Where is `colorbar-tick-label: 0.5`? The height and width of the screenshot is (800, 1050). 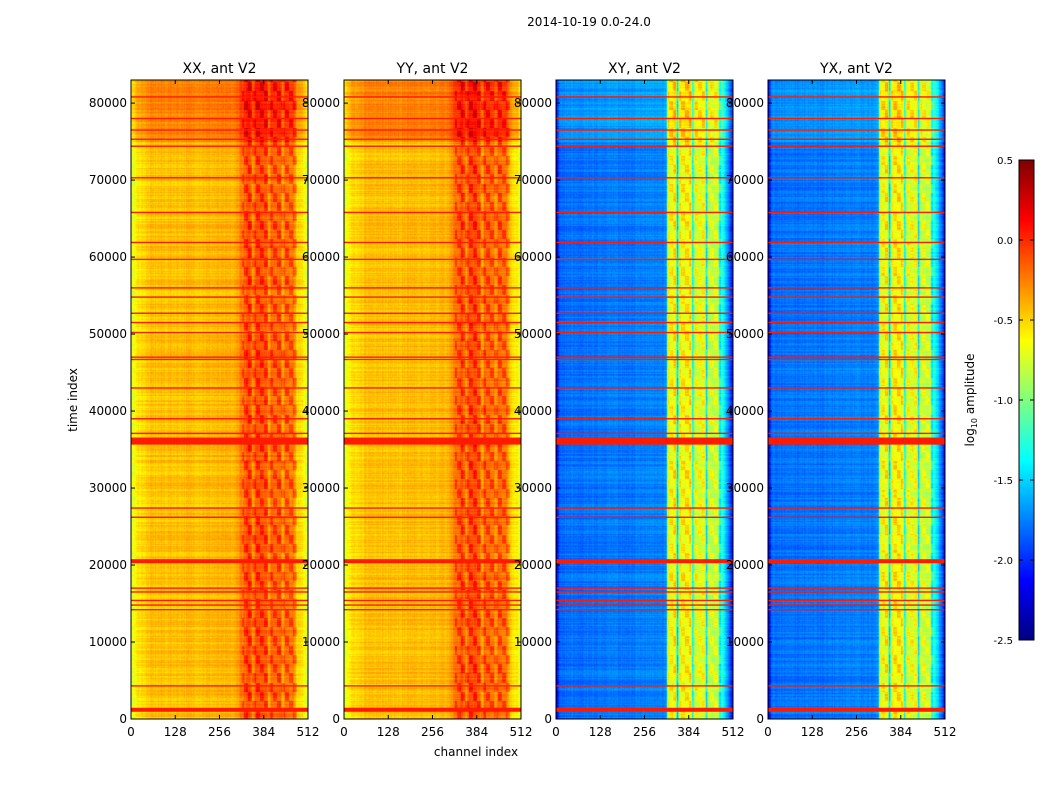
colorbar-tick-label: 0.5 is located at coordinates (1005, 161).